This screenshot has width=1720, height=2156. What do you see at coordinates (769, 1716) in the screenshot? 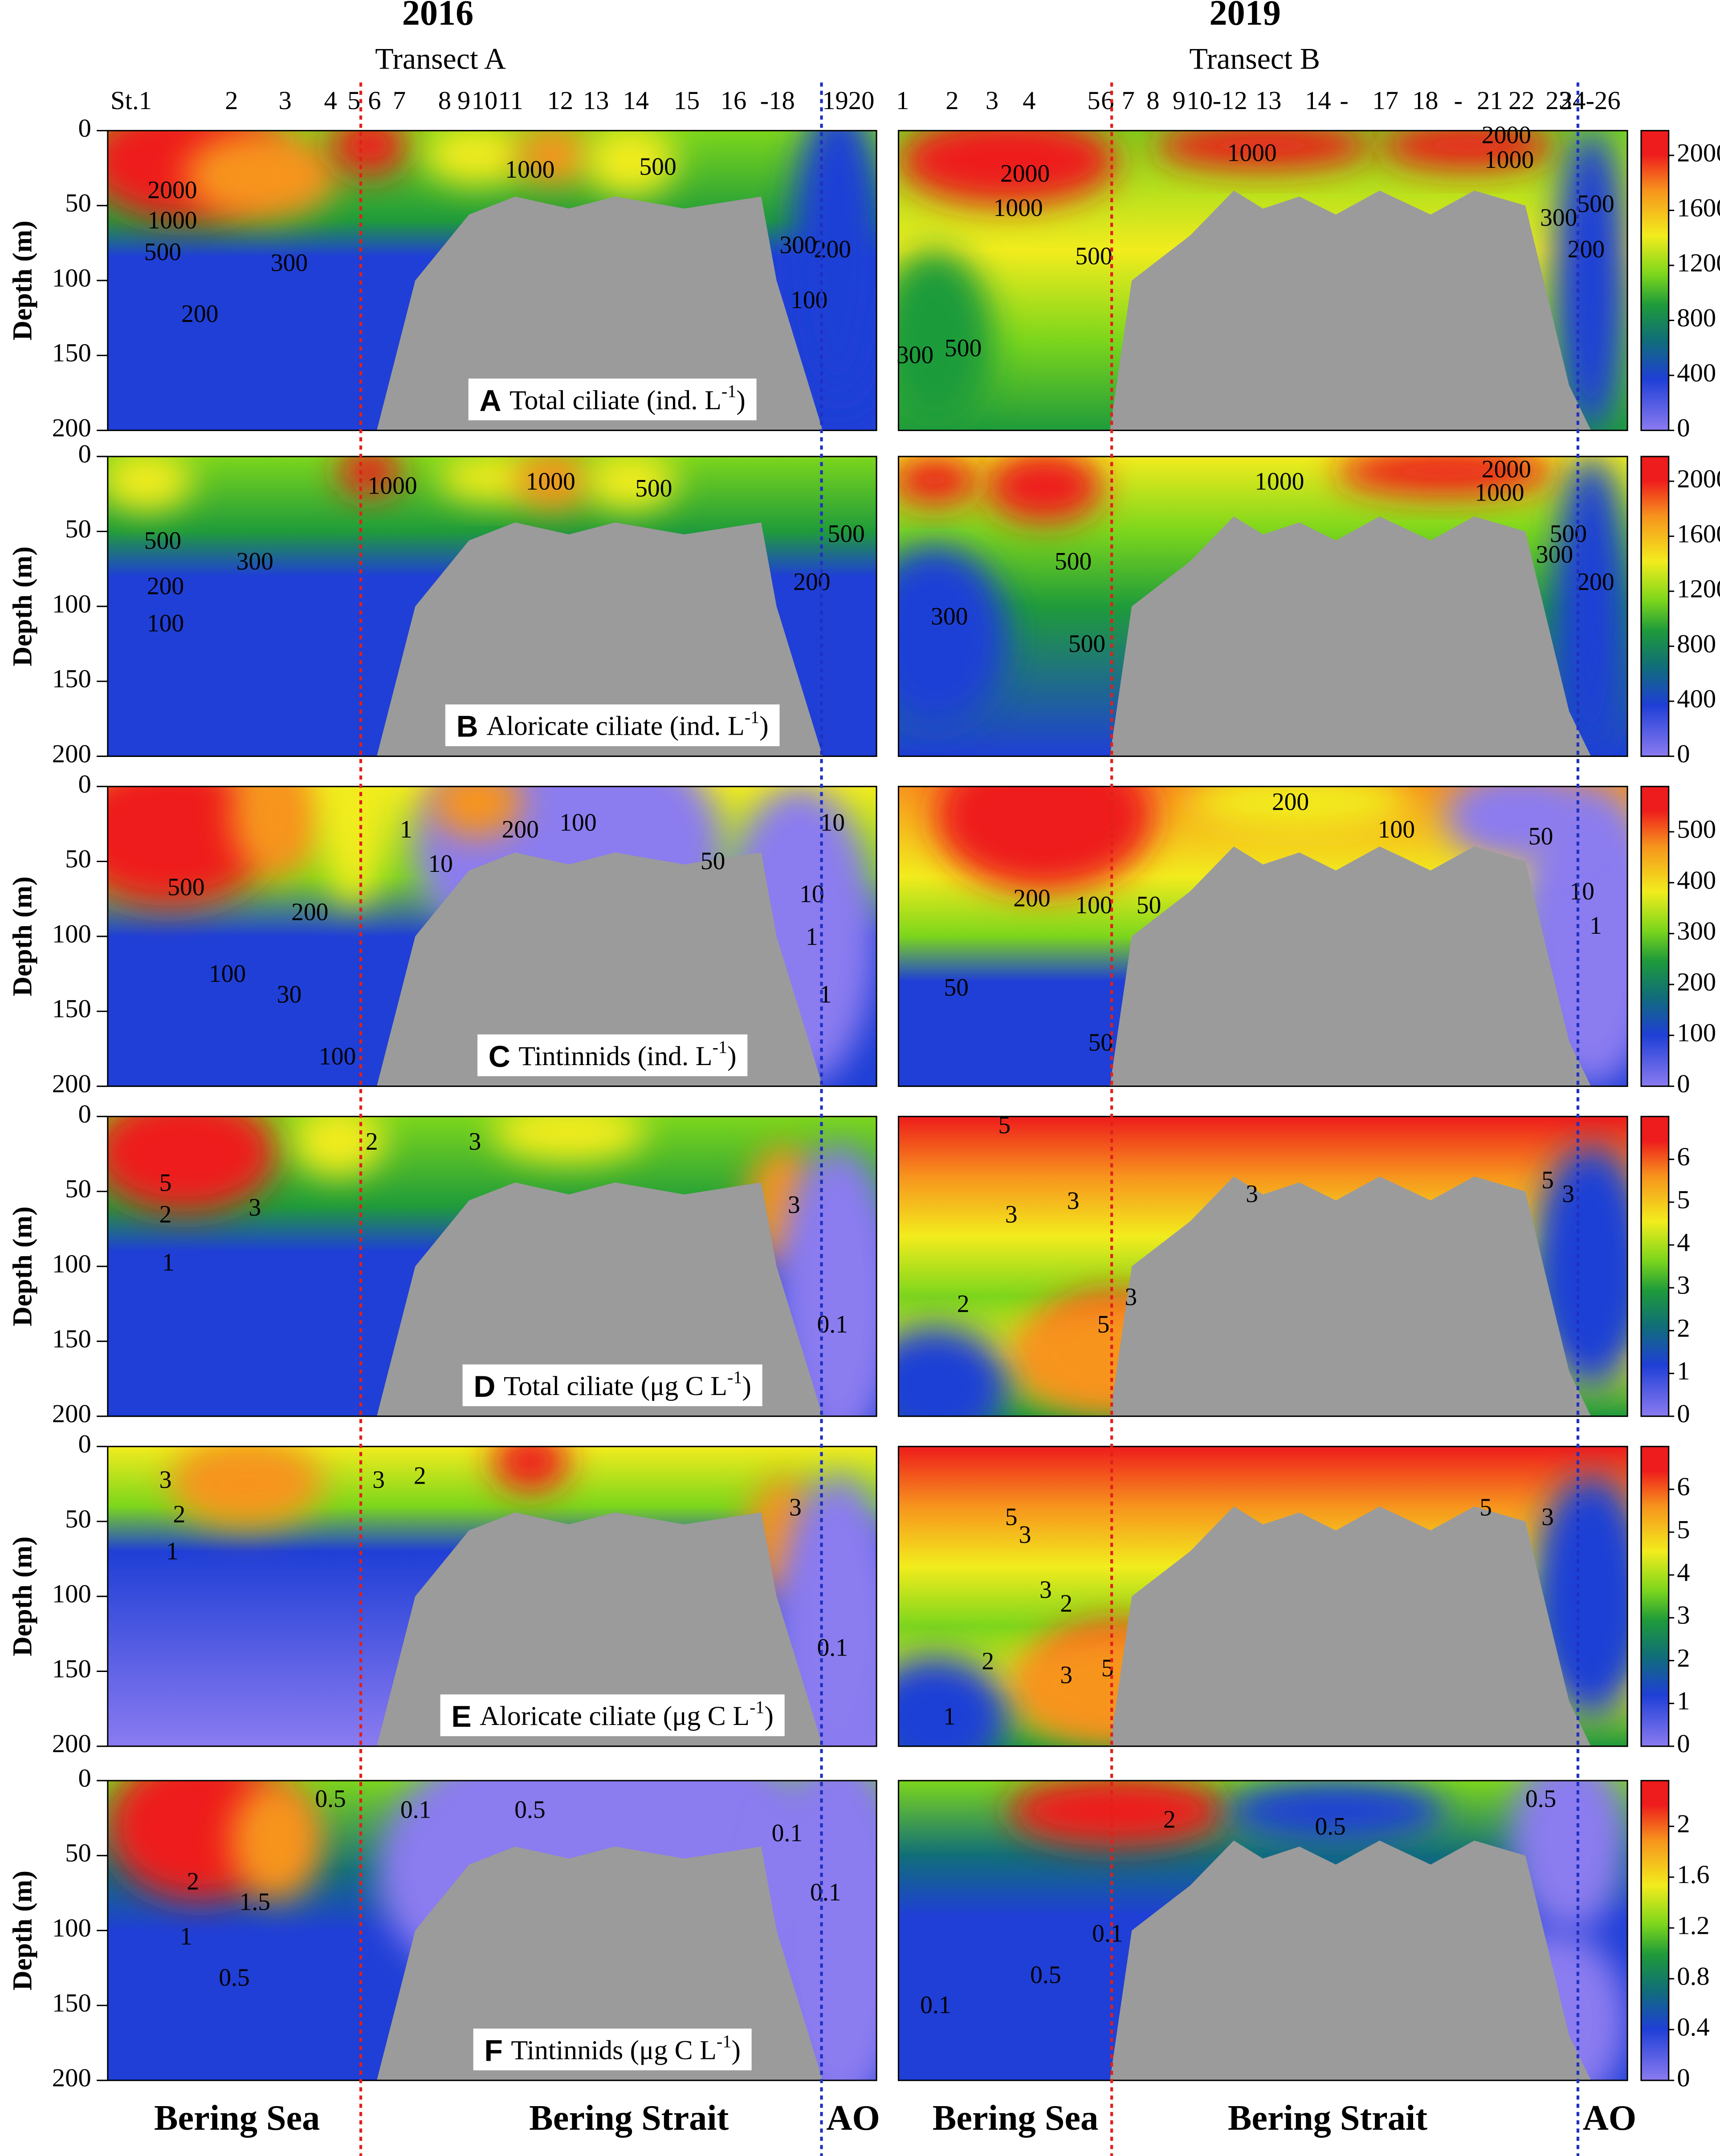
I see `panel-title-end: )` at bounding box center [769, 1716].